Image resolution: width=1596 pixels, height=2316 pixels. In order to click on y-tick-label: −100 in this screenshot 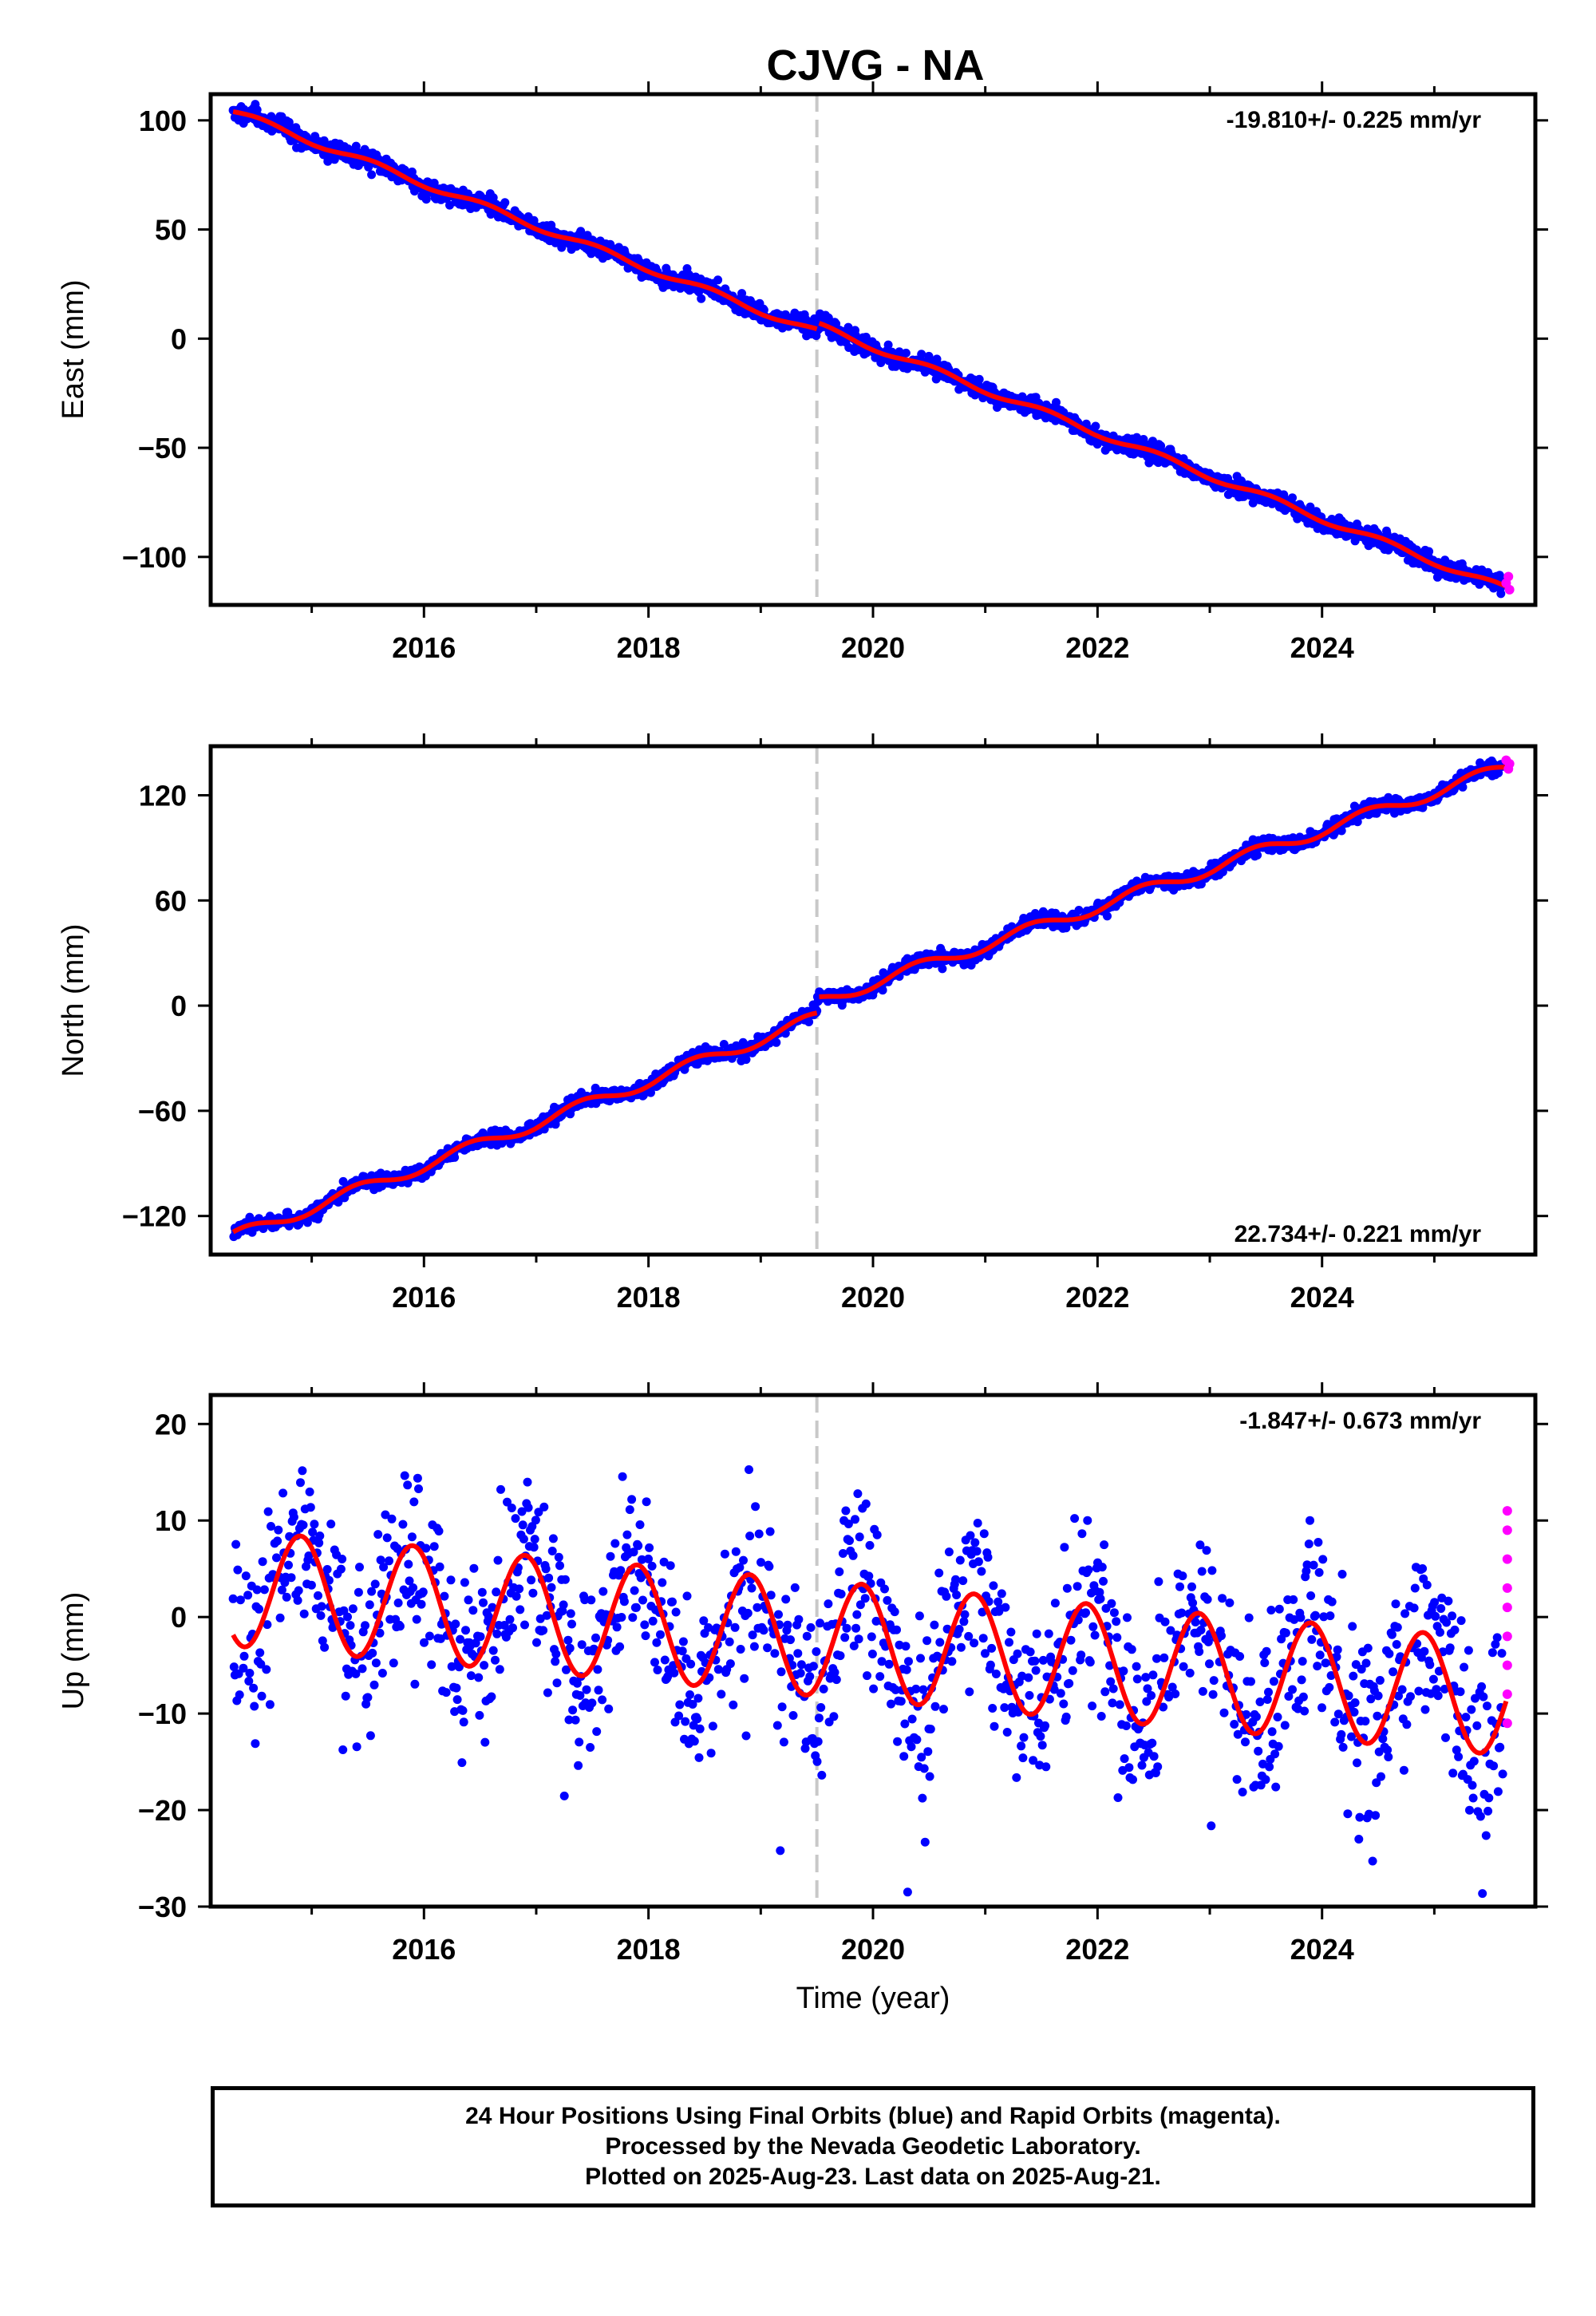, I will do `click(154, 557)`.